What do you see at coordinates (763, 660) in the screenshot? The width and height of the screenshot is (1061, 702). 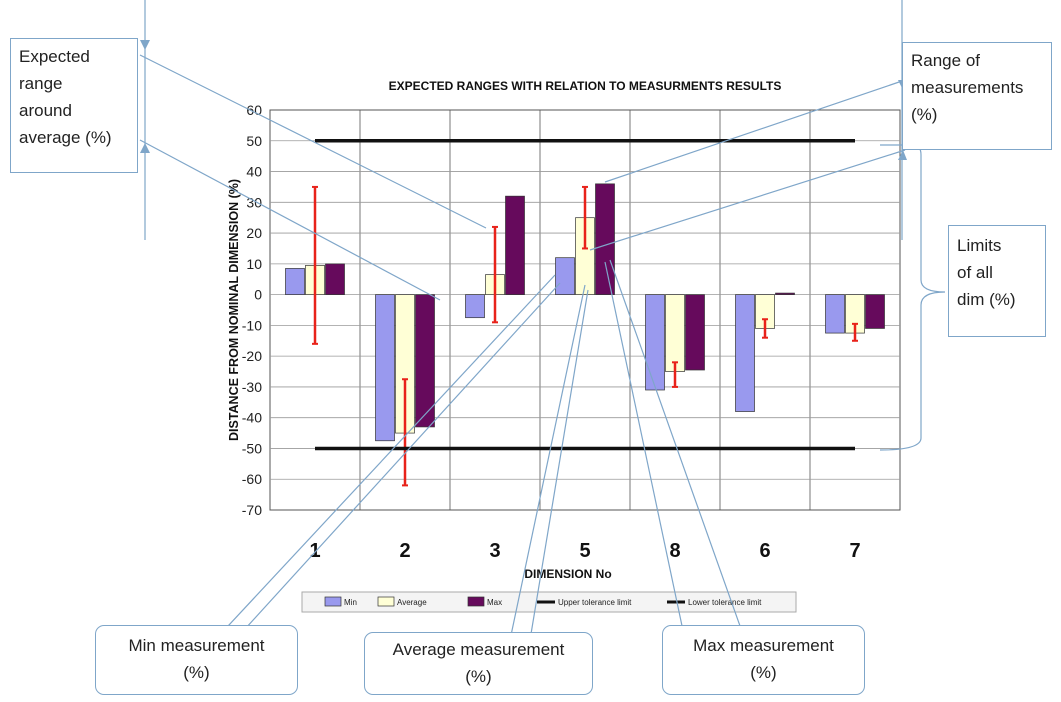 I see `max-measurement-callout: Max measurement (%)` at bounding box center [763, 660].